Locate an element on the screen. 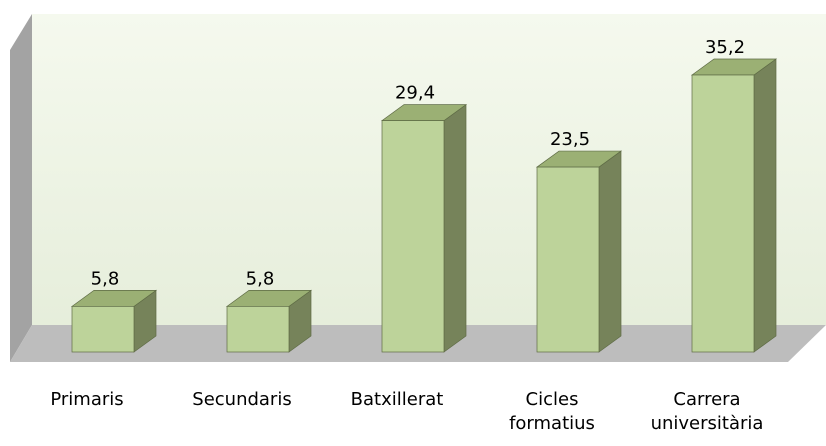 This screenshot has width=826, height=446. value-label: 35,2 is located at coordinates (725, 47).